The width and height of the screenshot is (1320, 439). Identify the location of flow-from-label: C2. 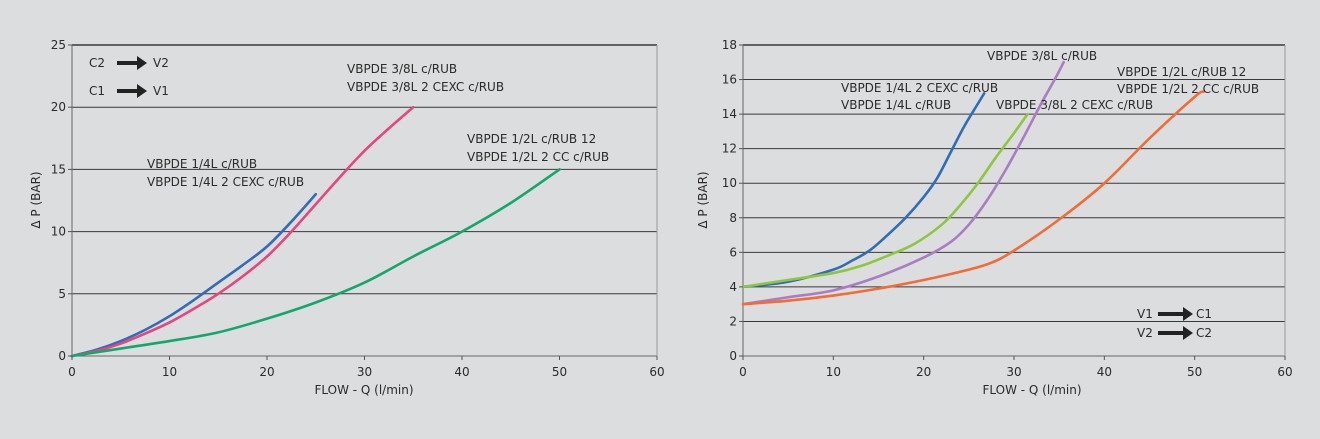
(97, 63).